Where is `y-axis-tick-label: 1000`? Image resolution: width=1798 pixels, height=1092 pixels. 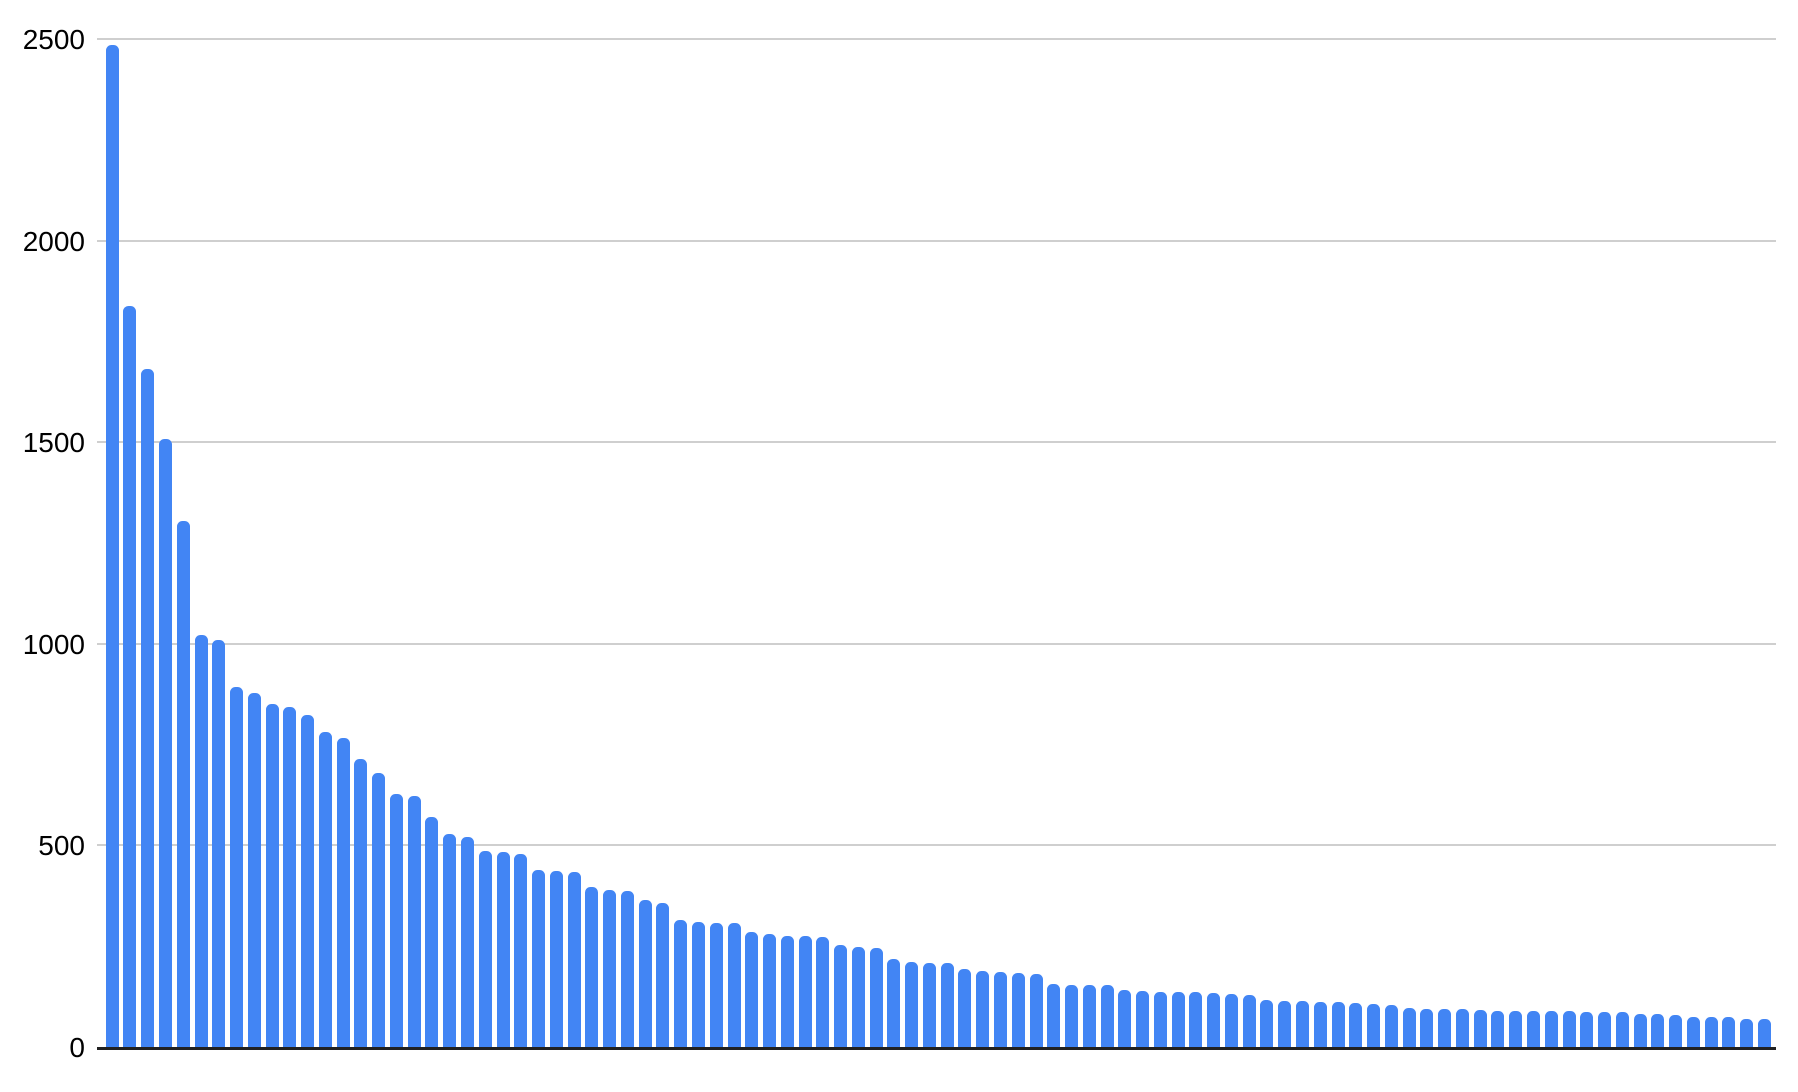
y-axis-tick-label: 1000 is located at coordinates (53, 644).